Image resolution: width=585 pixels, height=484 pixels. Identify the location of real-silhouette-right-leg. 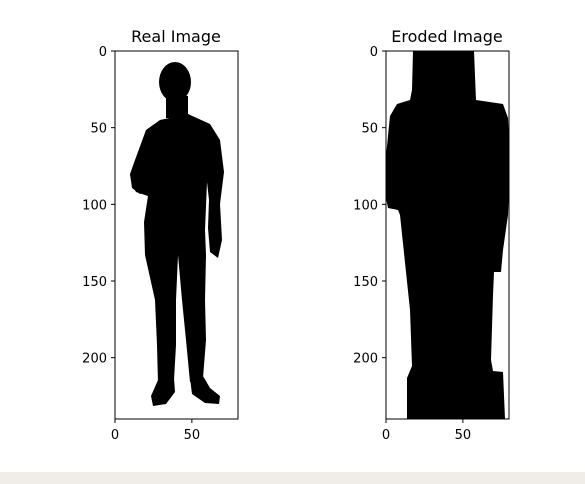
(192, 318).